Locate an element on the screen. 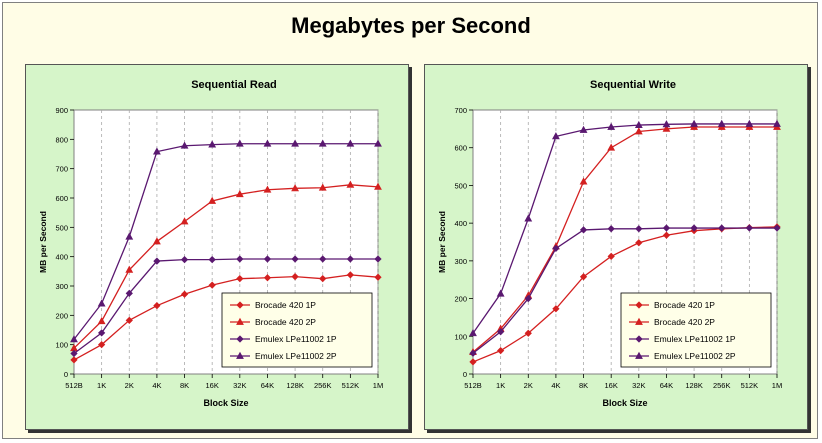 Image resolution: width=822 pixels, height=443 pixels. y-tick-label: 200 is located at coordinates (61, 315).